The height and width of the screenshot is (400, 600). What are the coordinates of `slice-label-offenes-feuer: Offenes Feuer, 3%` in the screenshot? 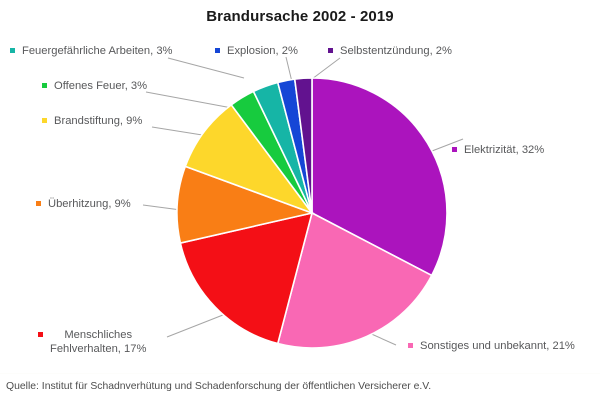 It's located at (94, 86).